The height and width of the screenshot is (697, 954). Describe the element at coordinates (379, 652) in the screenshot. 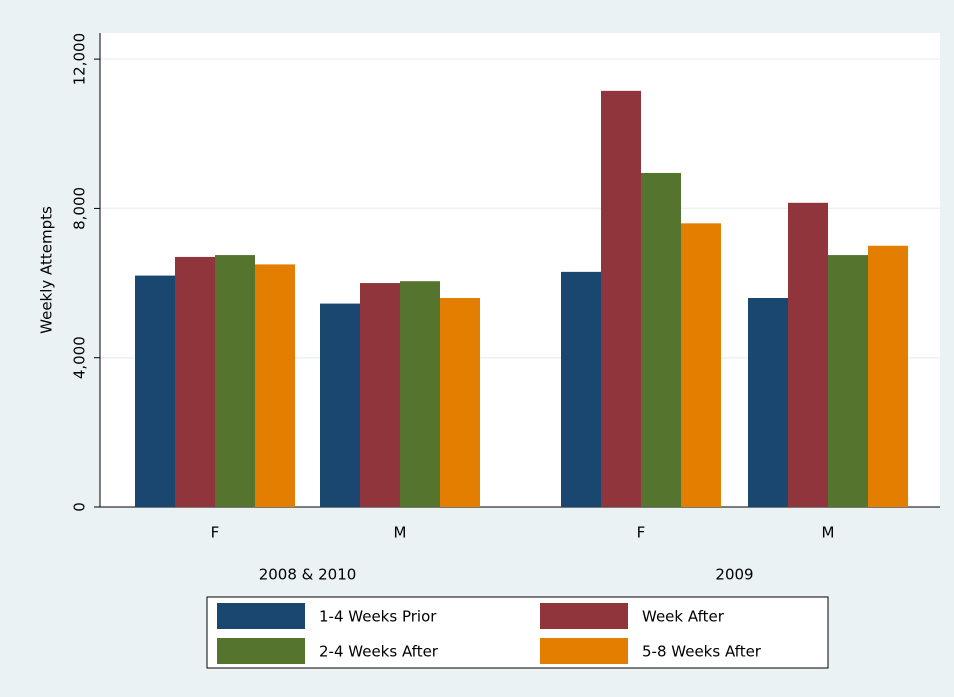

I see `legend-label: 2-4 Weeks After` at that location.